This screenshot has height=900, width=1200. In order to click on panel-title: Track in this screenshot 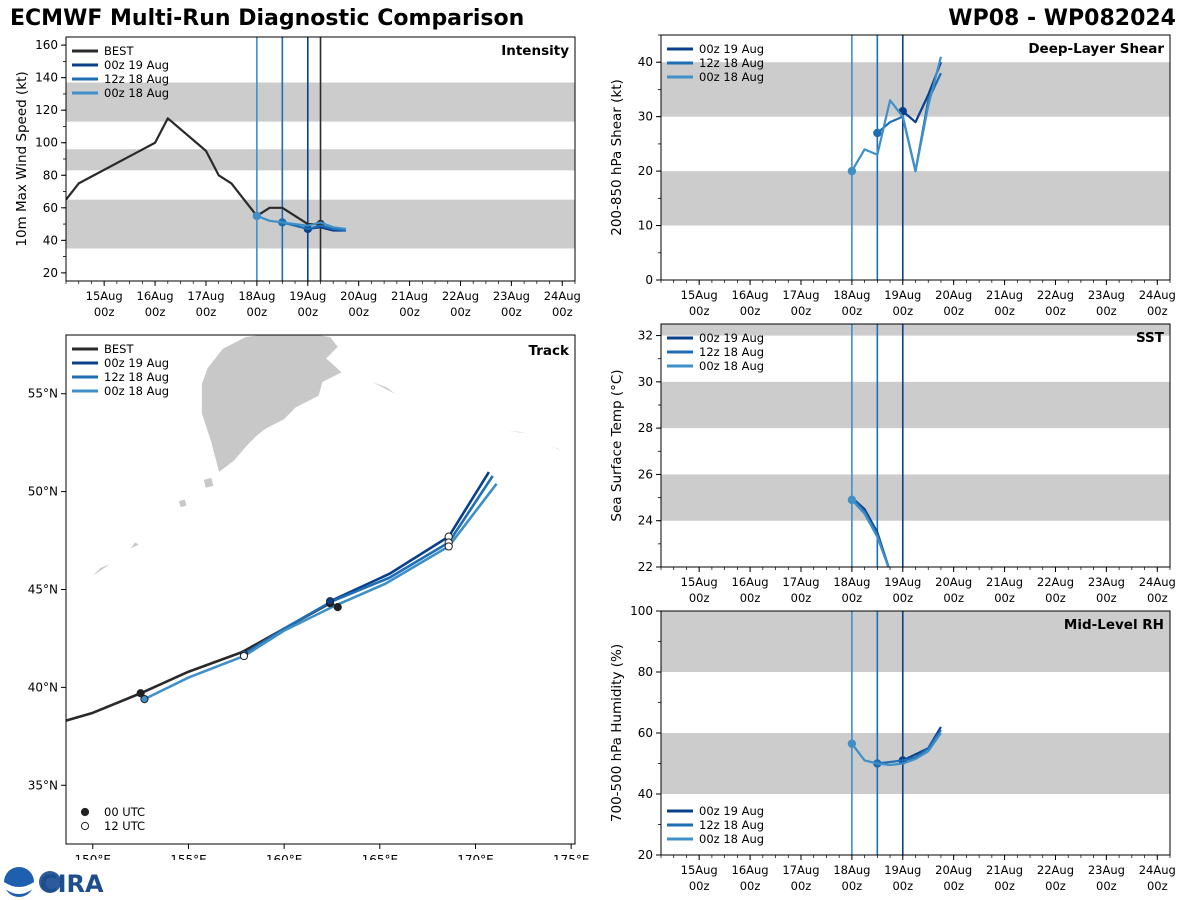, I will do `click(549, 351)`.